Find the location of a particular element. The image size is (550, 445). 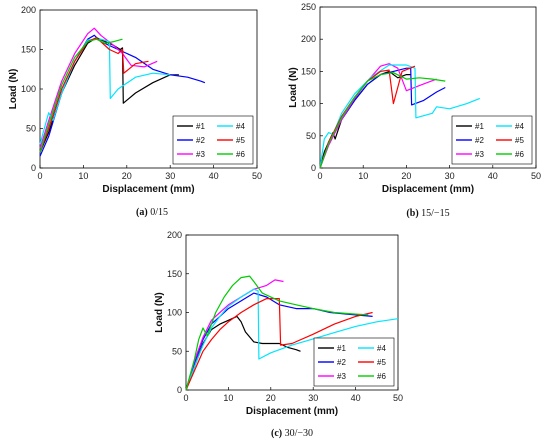

y-tick-label: 250 is located at coordinates (308, 7).